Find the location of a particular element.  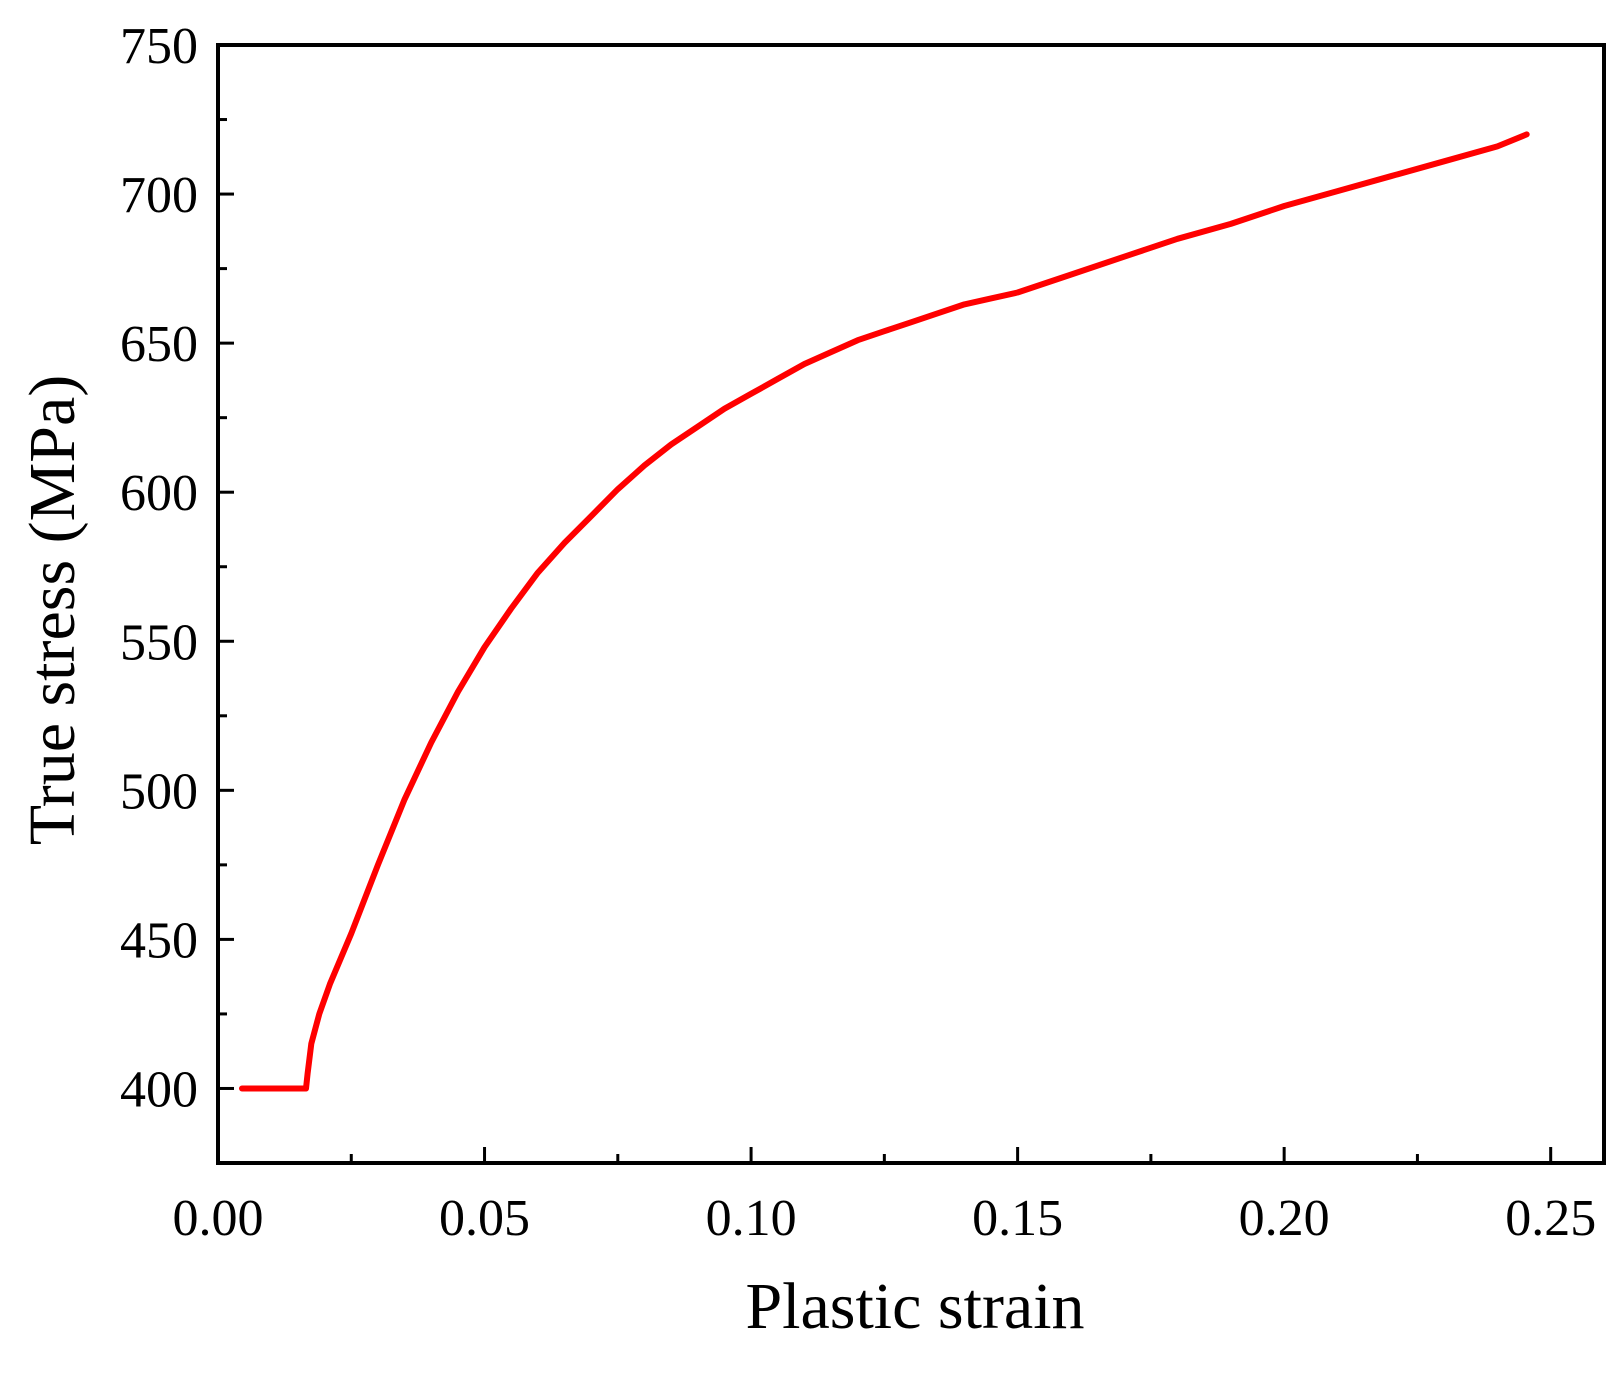

y-tick-label: 600 is located at coordinates (159, 493).